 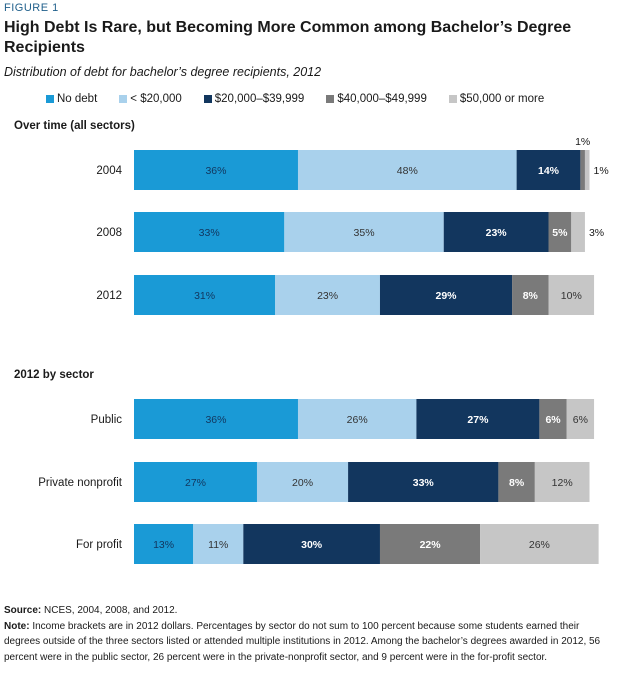 I want to click on data-label-private-nonprofit-20-000: 20%, so click(x=302, y=483).